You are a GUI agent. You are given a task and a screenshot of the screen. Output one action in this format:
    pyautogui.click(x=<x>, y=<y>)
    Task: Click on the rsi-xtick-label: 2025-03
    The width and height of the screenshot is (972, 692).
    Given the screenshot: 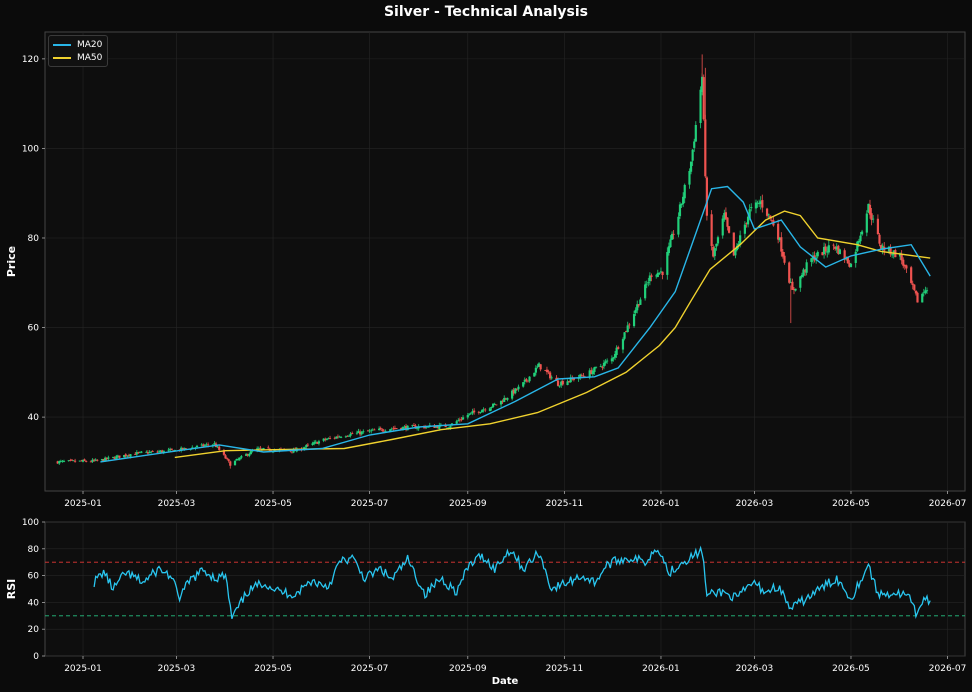 What is the action you would take?
    pyautogui.click(x=177, y=669)
    